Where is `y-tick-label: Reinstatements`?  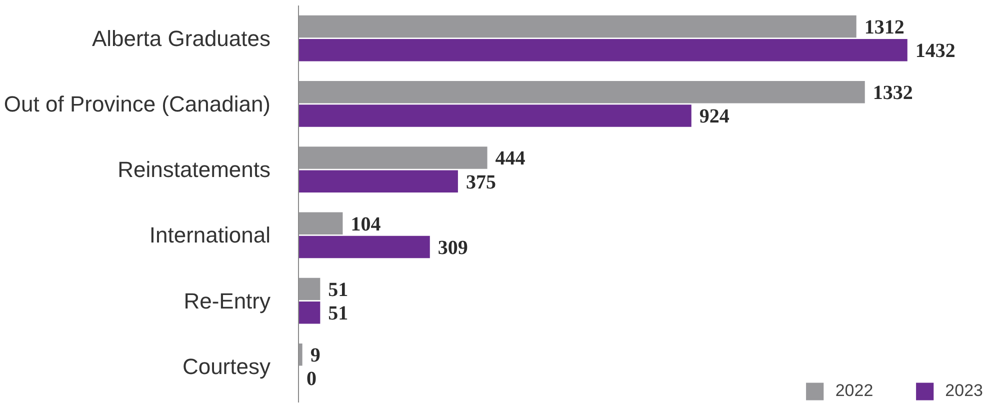
y-tick-label: Reinstatements is located at coordinates (194, 169).